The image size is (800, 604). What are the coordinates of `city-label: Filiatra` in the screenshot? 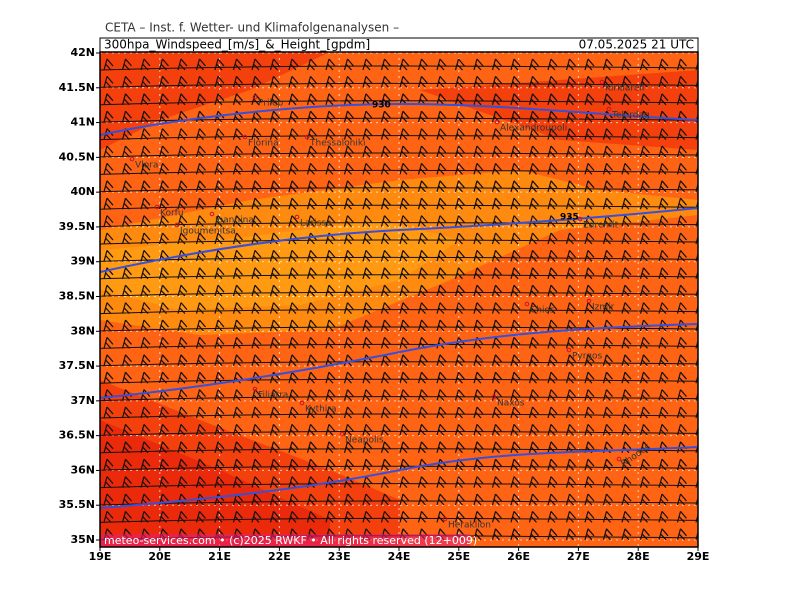 It's located at (273, 396).